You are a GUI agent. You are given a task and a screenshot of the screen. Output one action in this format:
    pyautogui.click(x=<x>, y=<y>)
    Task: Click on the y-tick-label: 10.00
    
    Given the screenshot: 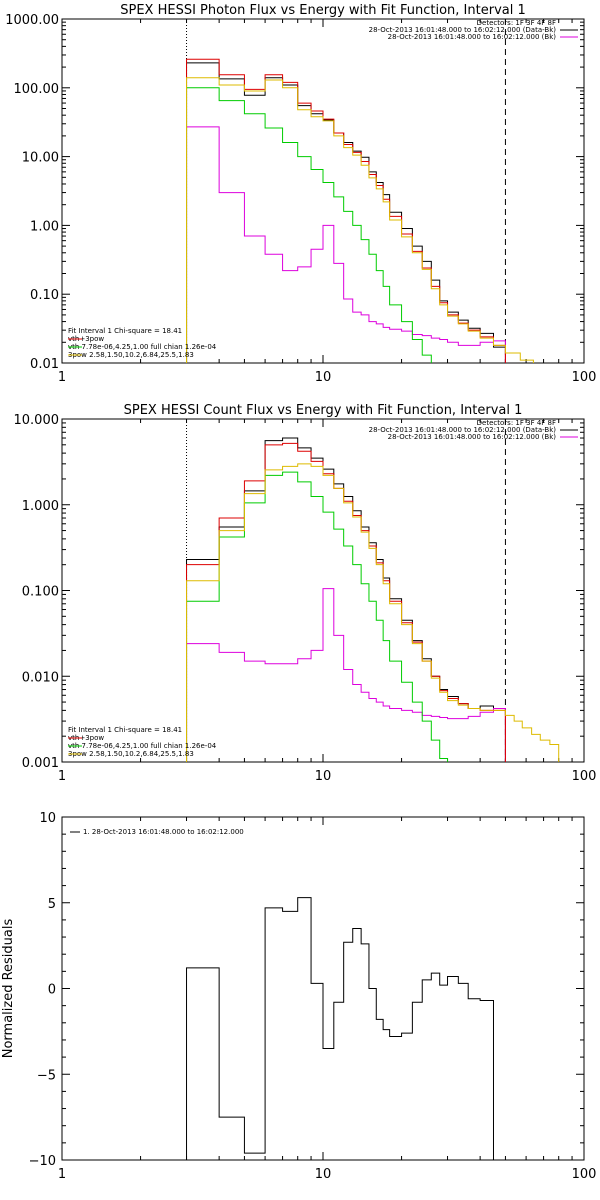 What is the action you would take?
    pyautogui.click(x=40, y=158)
    